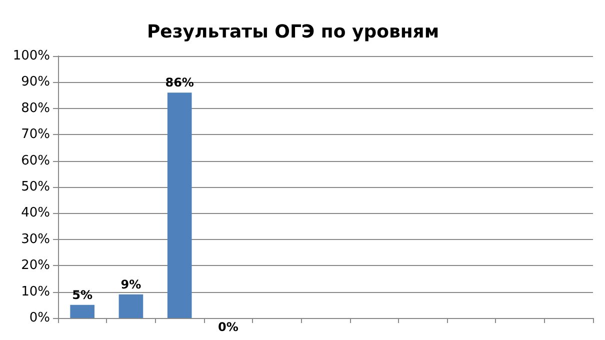 The width and height of the screenshot is (605, 340). Describe the element at coordinates (293, 32) in the screenshot. I see `chart-title: Результаты ОГЭ по уровням` at that location.